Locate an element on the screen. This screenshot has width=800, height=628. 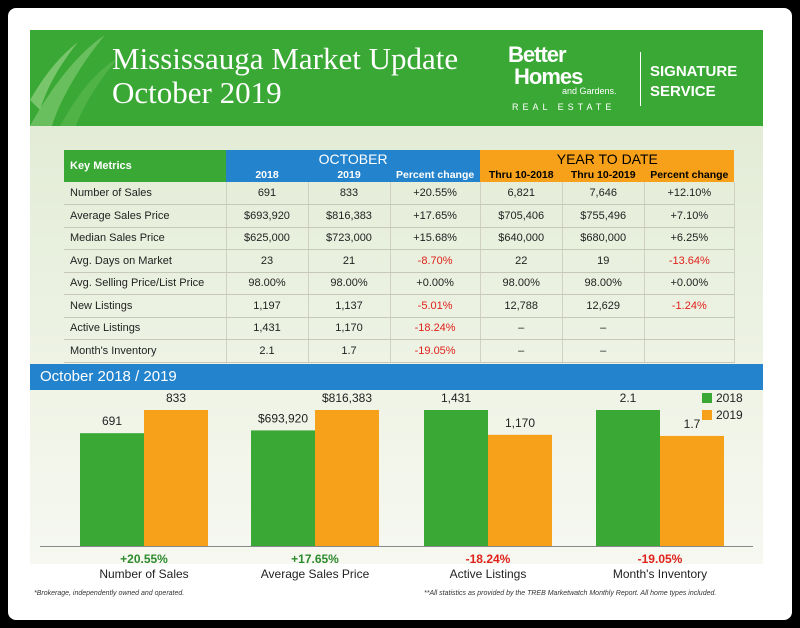
metric-value: +7.10% is located at coordinates (689, 216).